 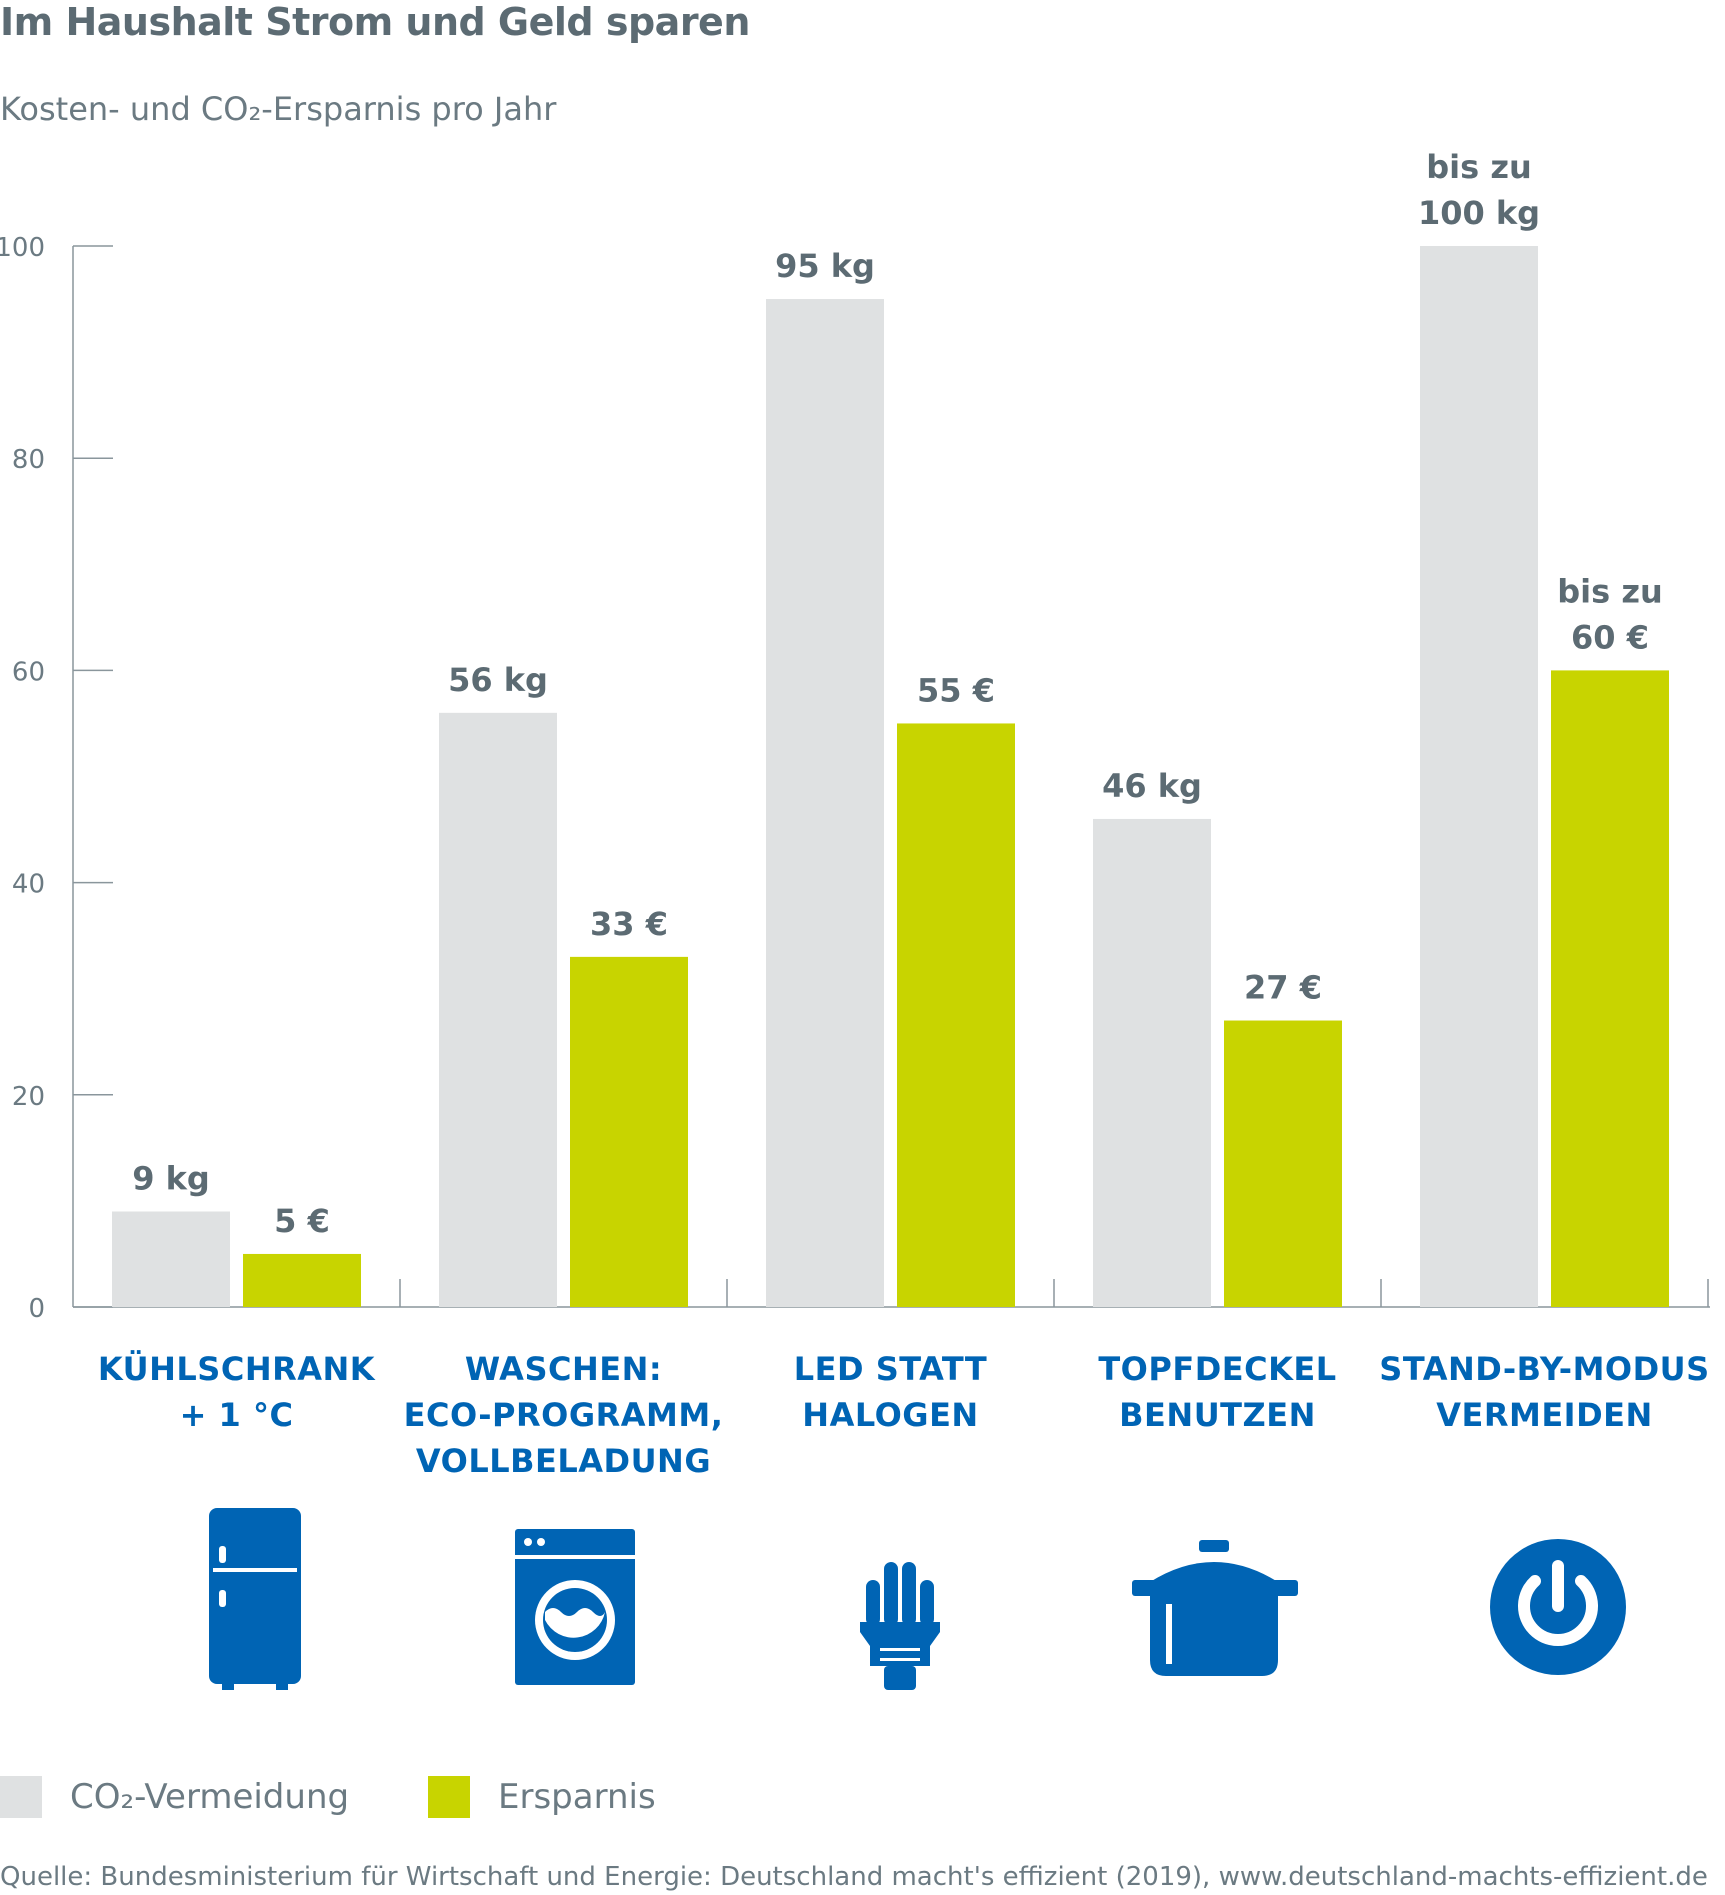 I want to click on legend-co2-swatch, so click(x=21, y=1797).